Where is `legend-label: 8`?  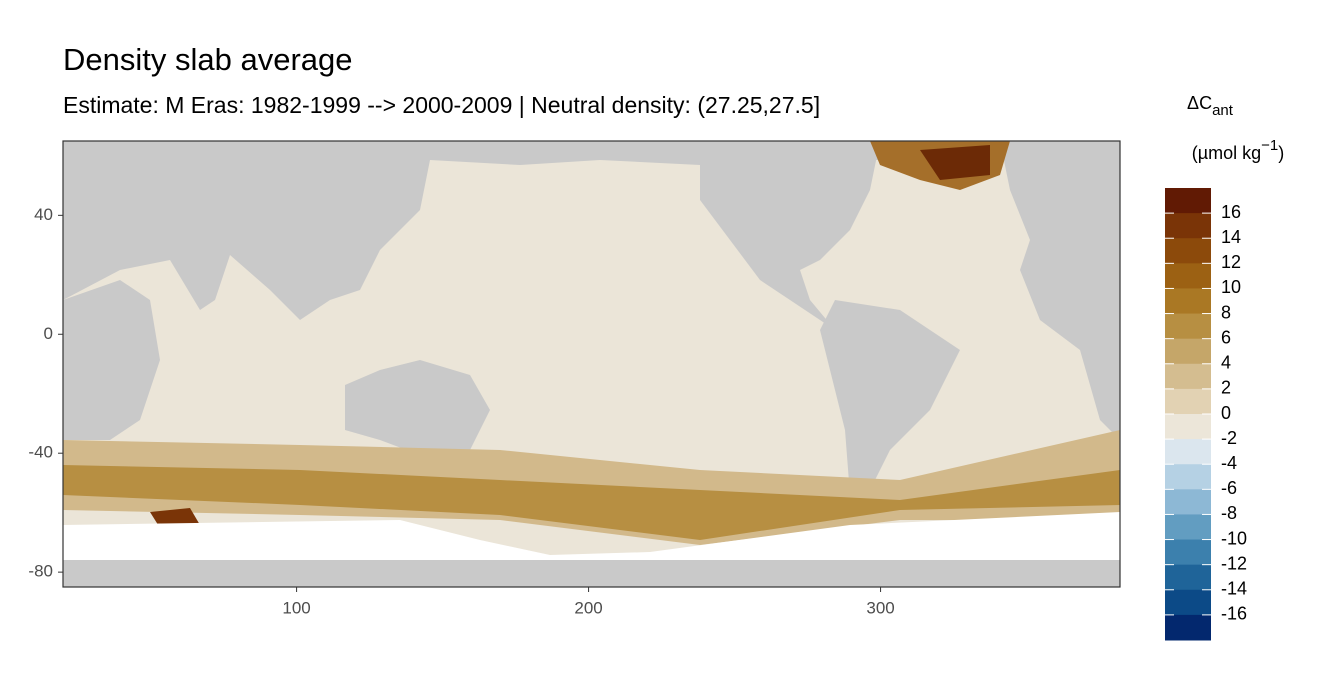
legend-label: 8 is located at coordinates (1226, 312).